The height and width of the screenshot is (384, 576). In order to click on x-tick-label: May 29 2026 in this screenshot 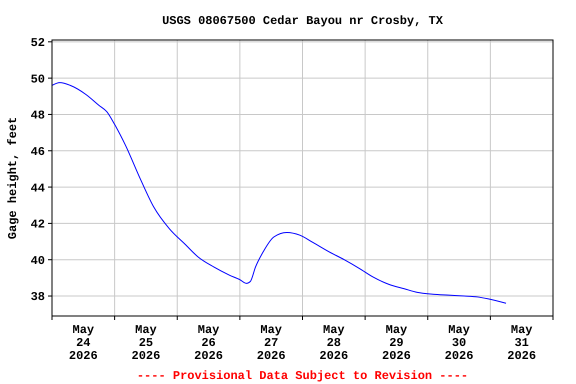, I will do `click(396, 343)`.